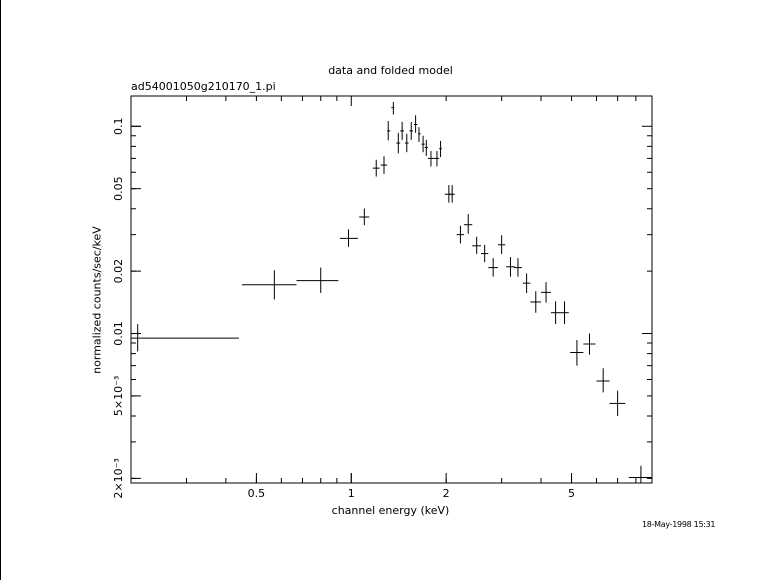  Describe the element at coordinates (118, 478) in the screenshot. I see `y-tick-label: 2×10⁻³` at that location.